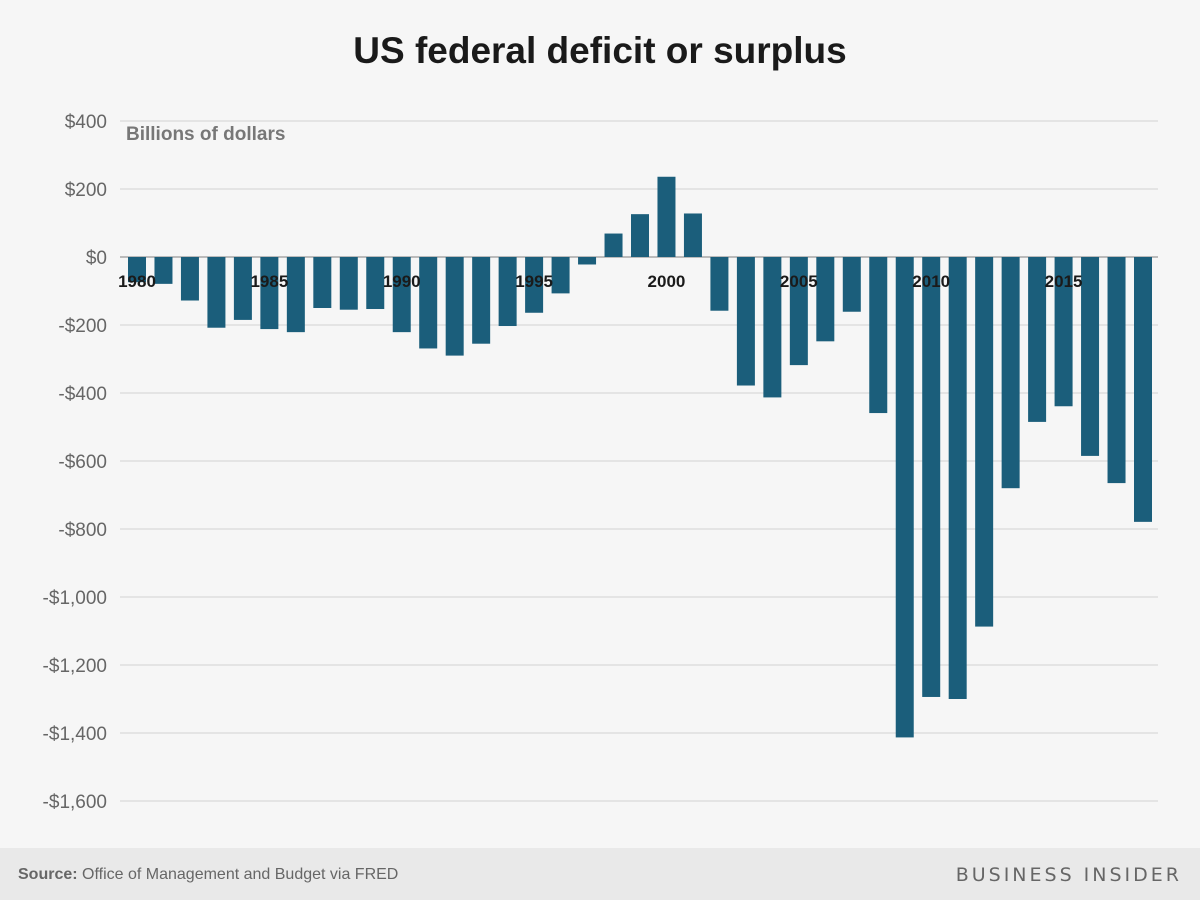 This screenshot has width=1200, height=900. What do you see at coordinates (401, 295) in the screenshot?
I see `bar-1990` at bounding box center [401, 295].